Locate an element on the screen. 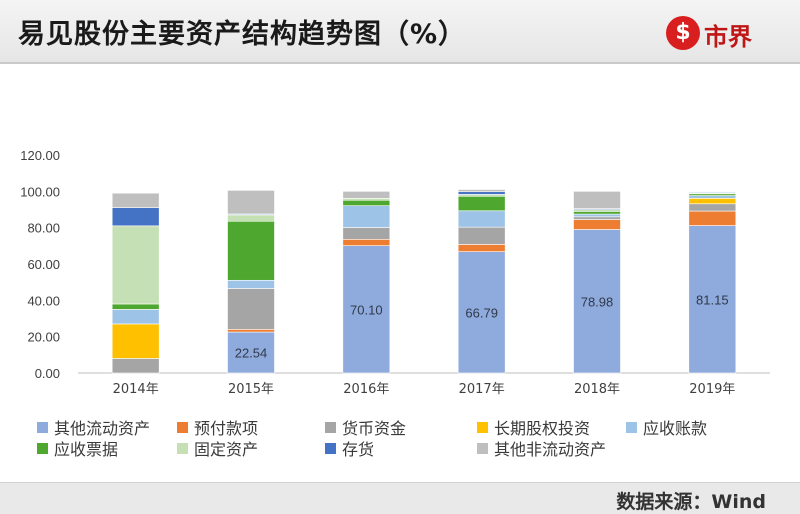 This screenshot has width=800, height=514. legend-item: 存货 is located at coordinates (350, 448).